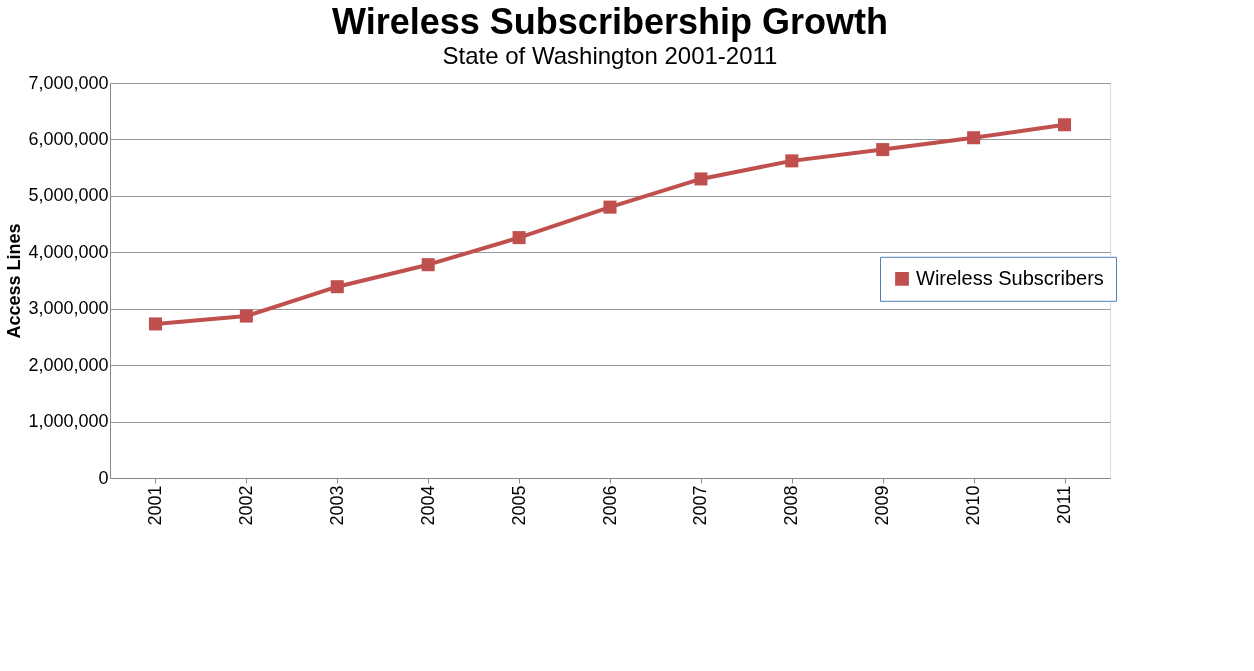 The height and width of the screenshot is (671, 1254). Describe the element at coordinates (68, 421) in the screenshot. I see `y-tick-label: 1,000,000` at that location.